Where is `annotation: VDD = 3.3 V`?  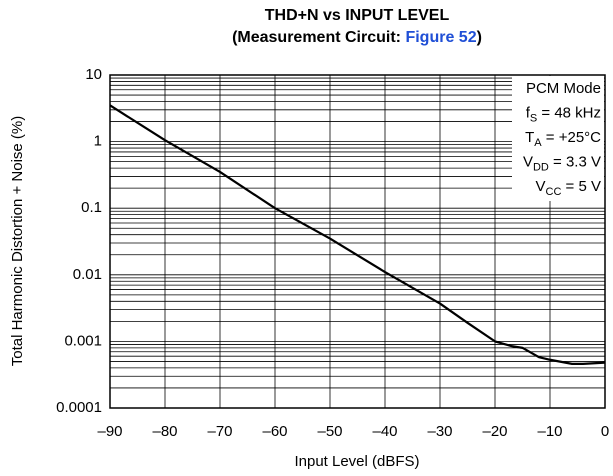 annotation: VDD = 3.3 V is located at coordinates (562, 163).